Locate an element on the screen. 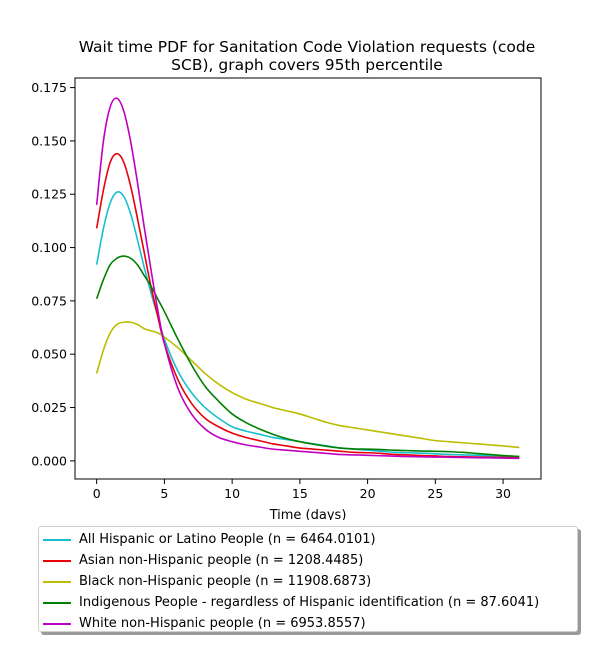  x-tick-label: 5 is located at coordinates (164, 493).